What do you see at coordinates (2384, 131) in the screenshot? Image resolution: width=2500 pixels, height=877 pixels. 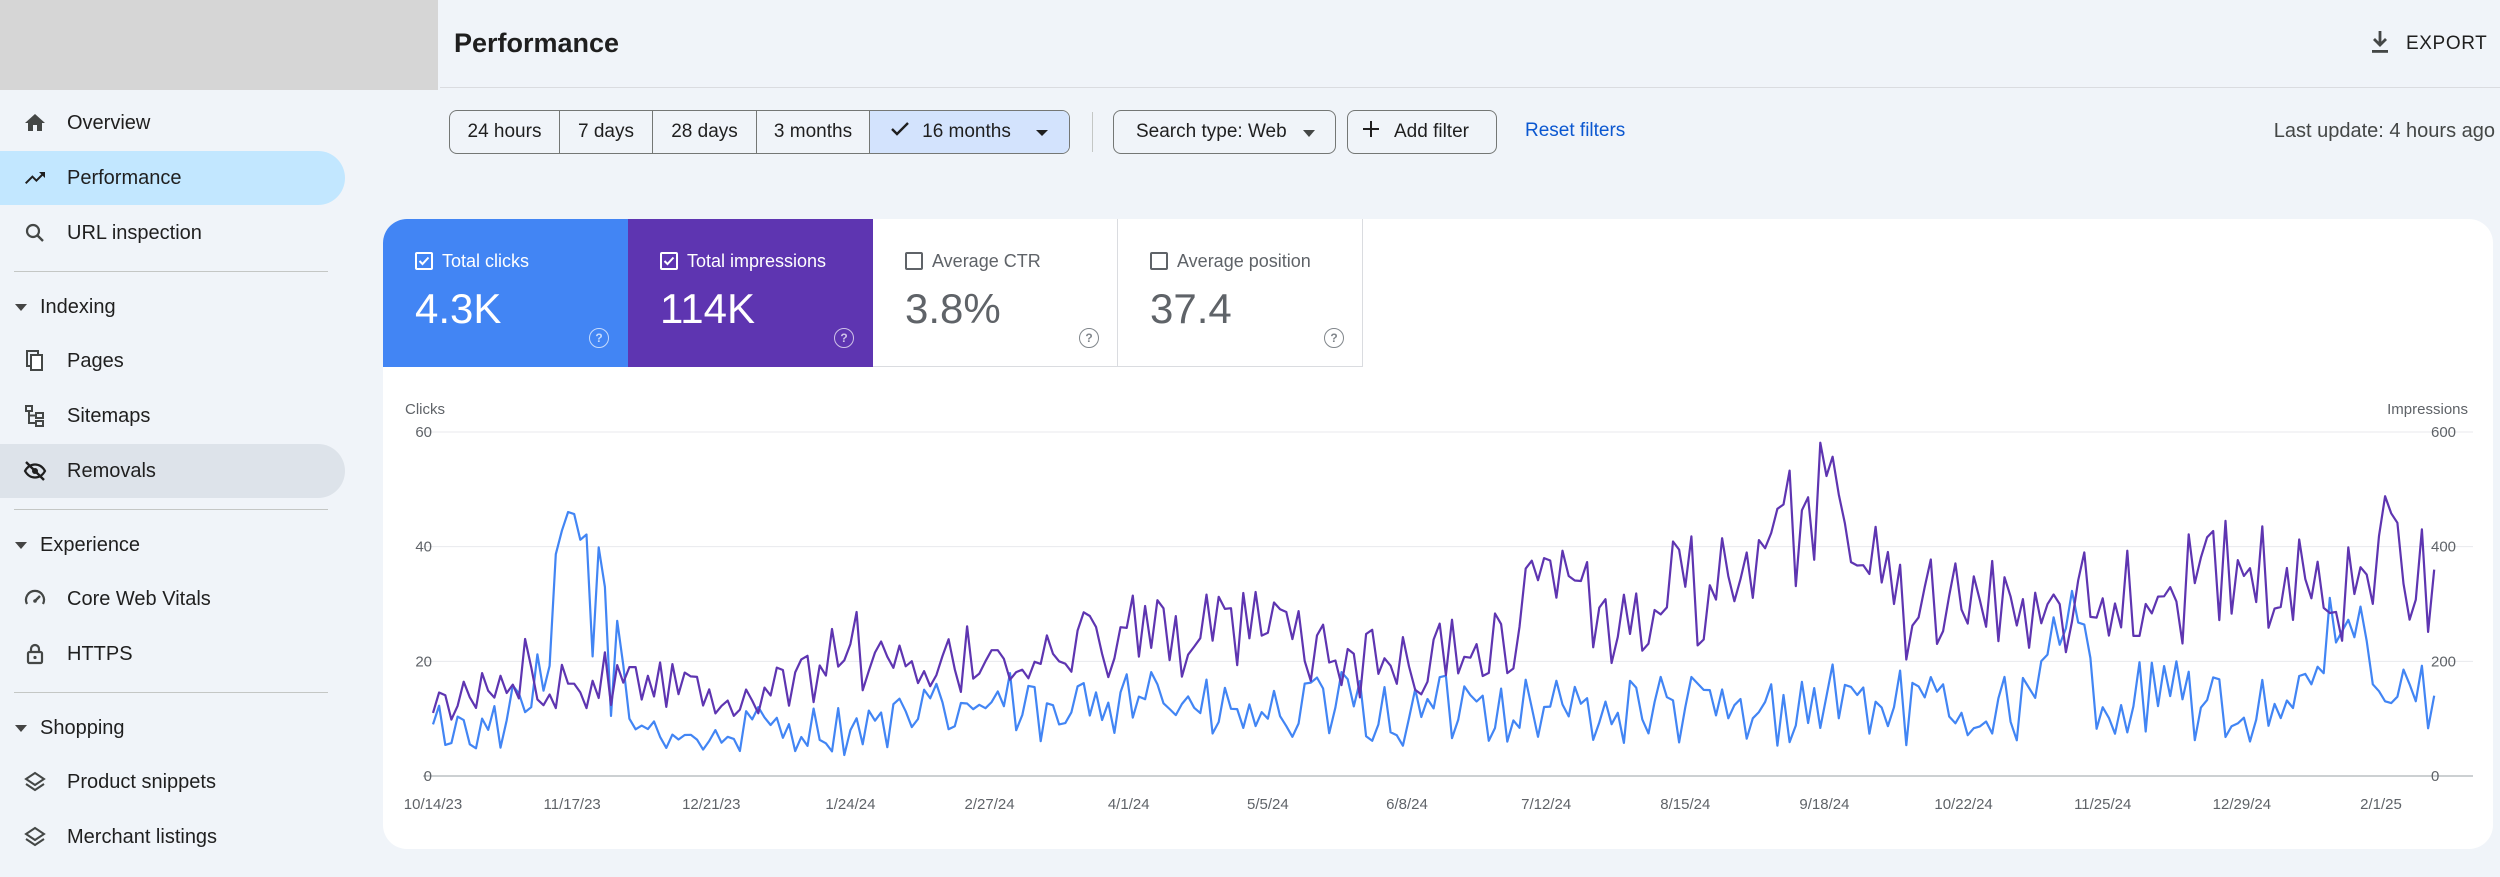 I see `last-update-text: Last update: 4 hours ago` at bounding box center [2384, 131].